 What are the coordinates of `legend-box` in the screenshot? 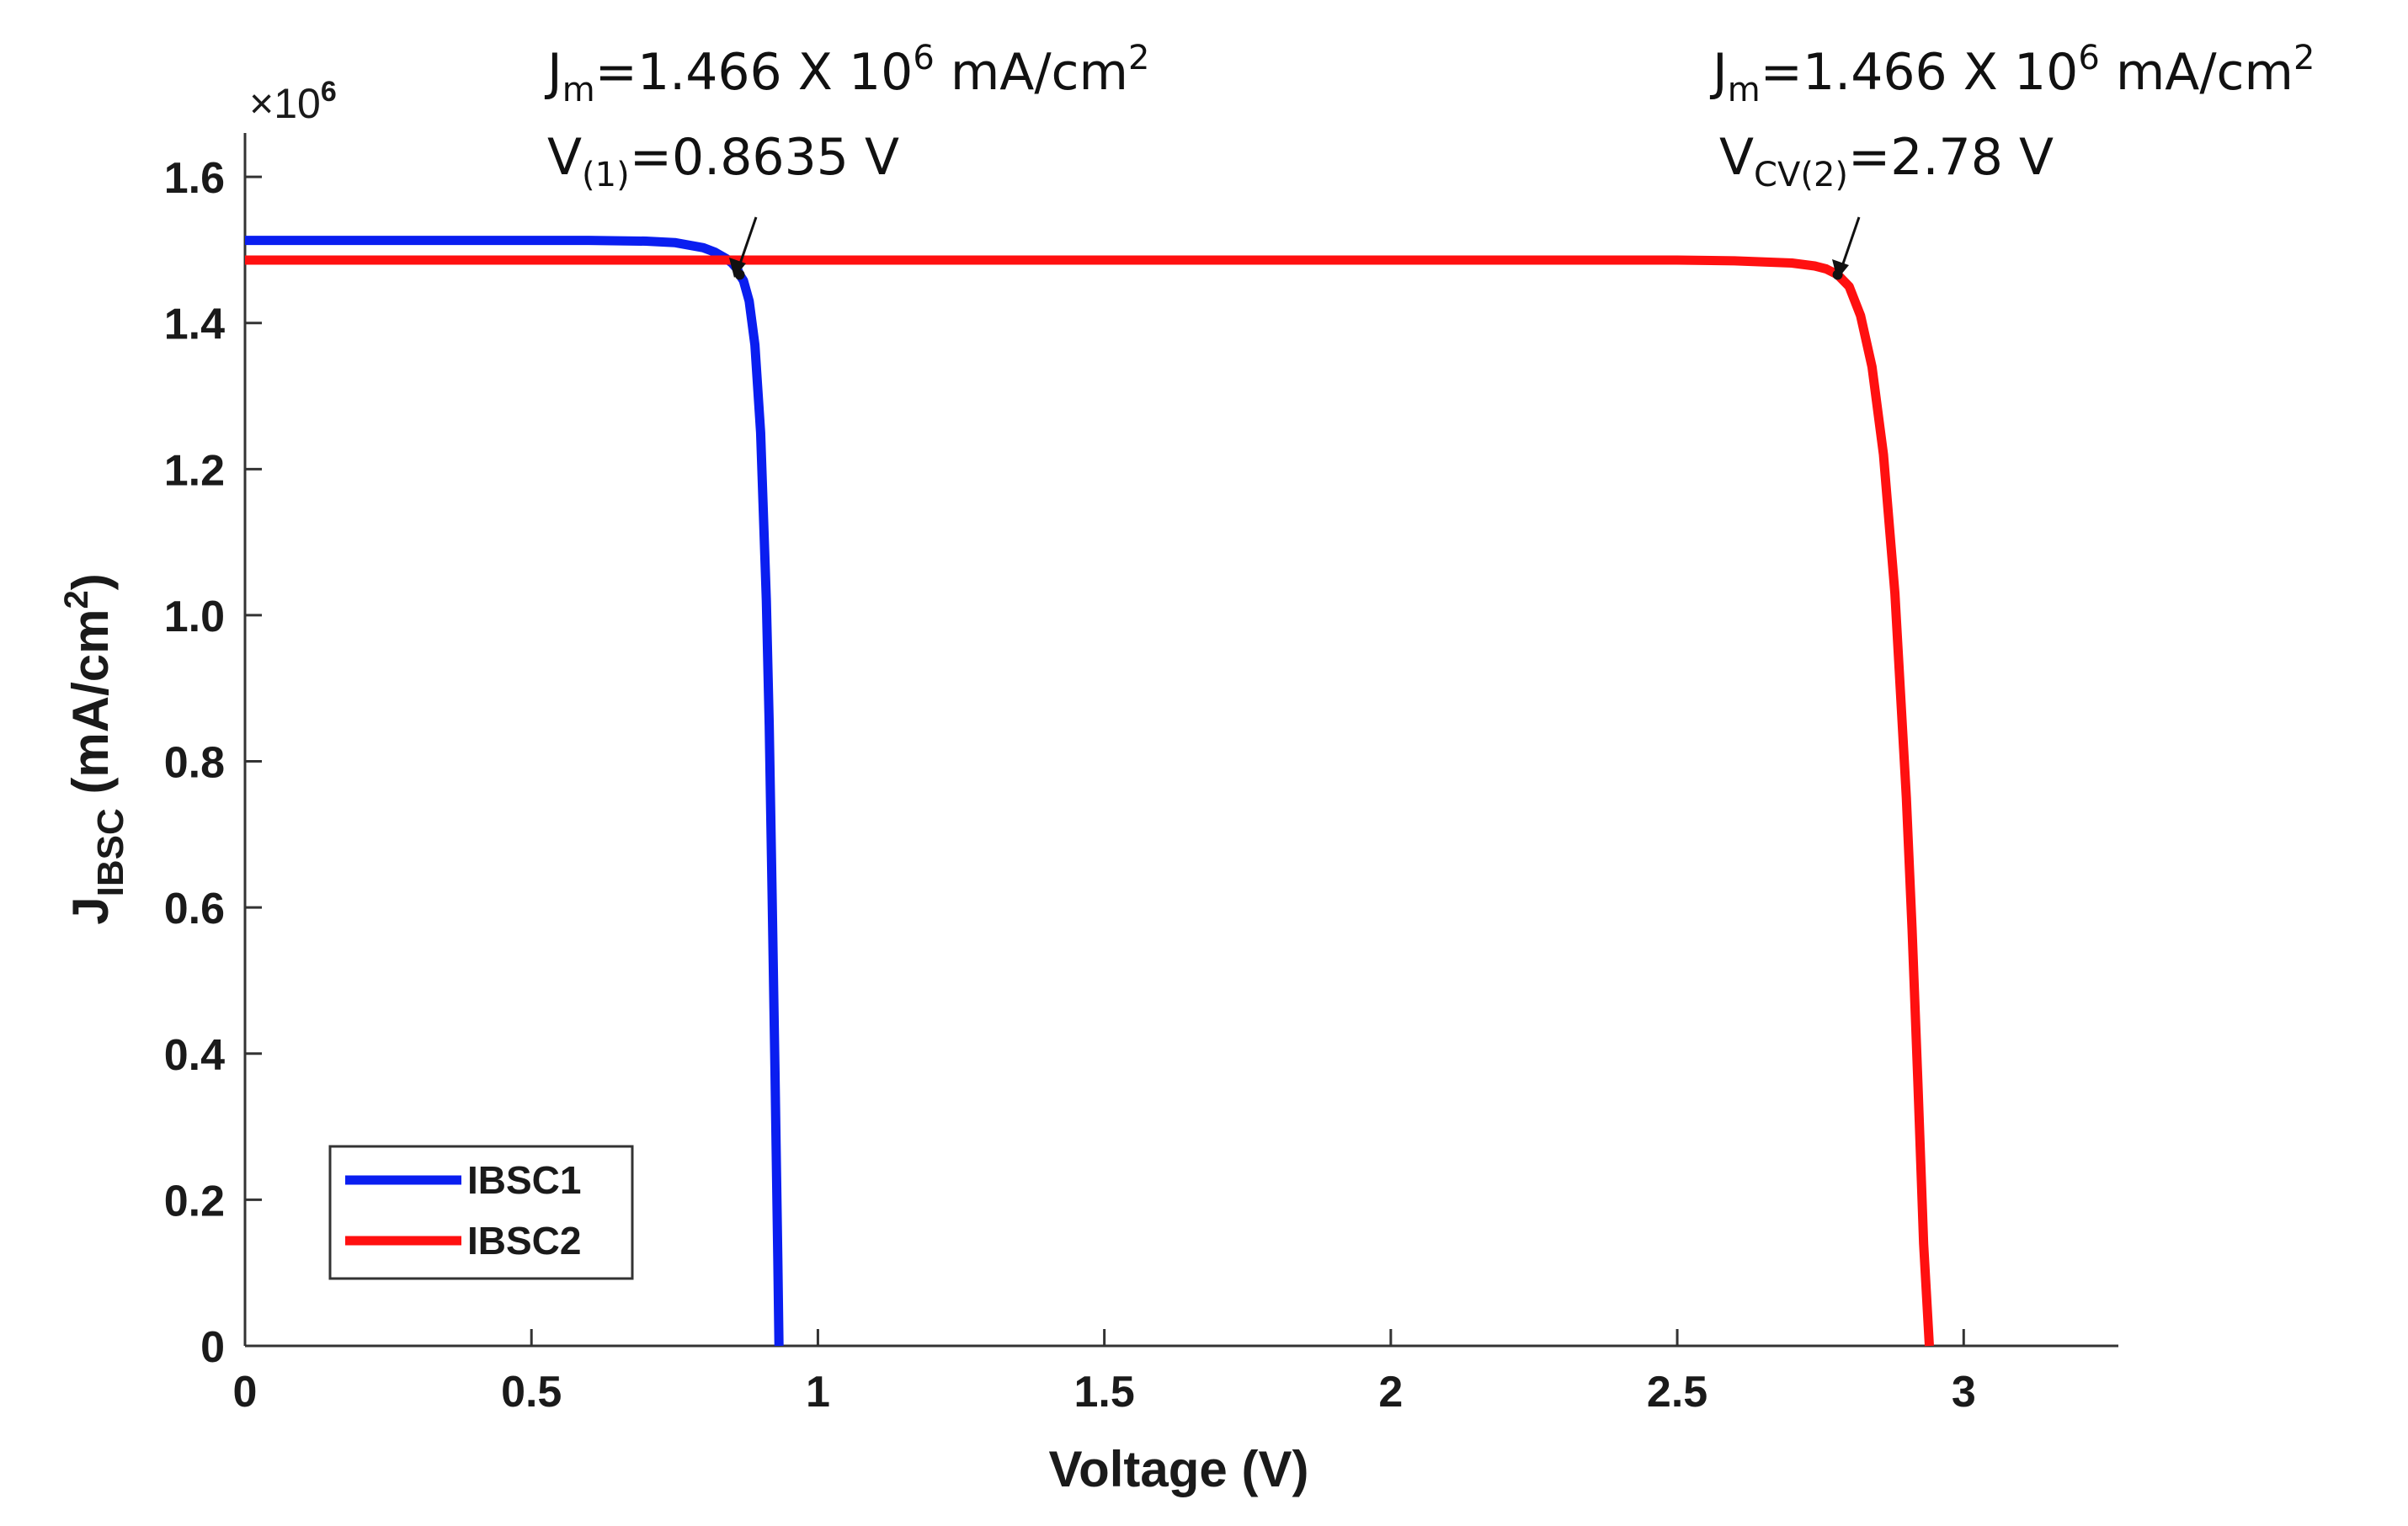 It's located at (481, 1212).